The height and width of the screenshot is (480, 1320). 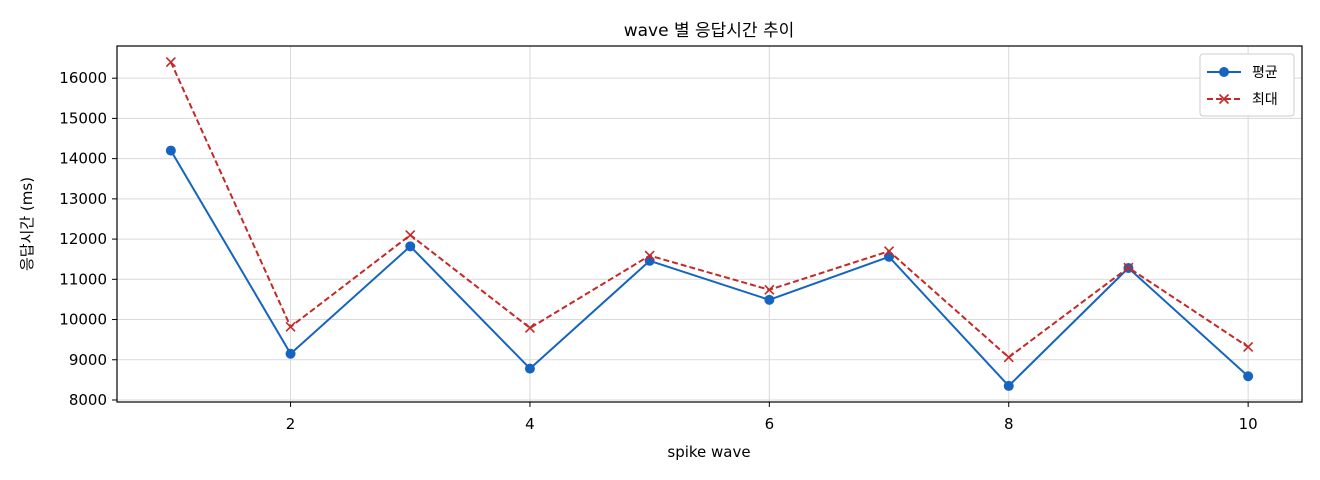 I want to click on y-tick-label: 12000, so click(x=83, y=239).